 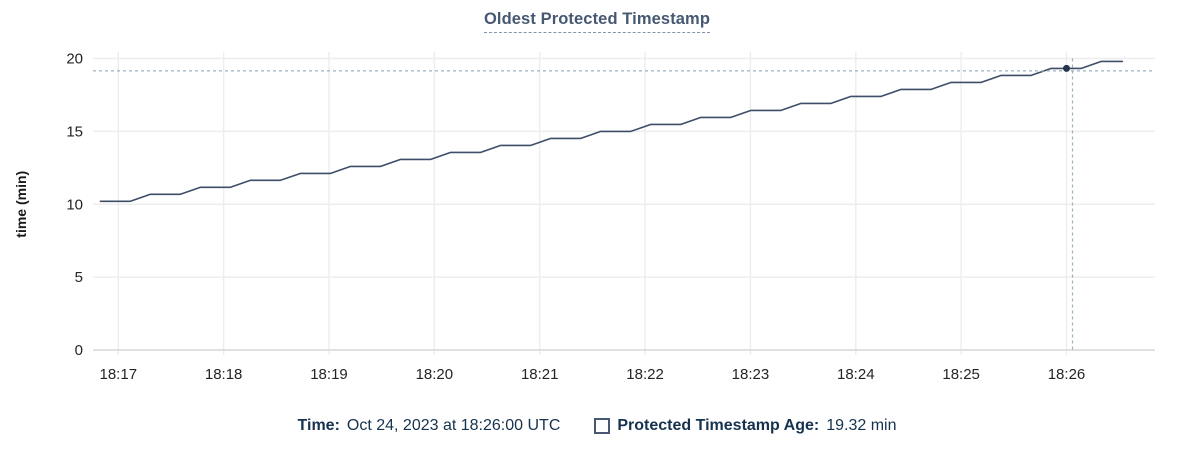 I want to click on y-tick-label: 10, so click(x=74, y=204).